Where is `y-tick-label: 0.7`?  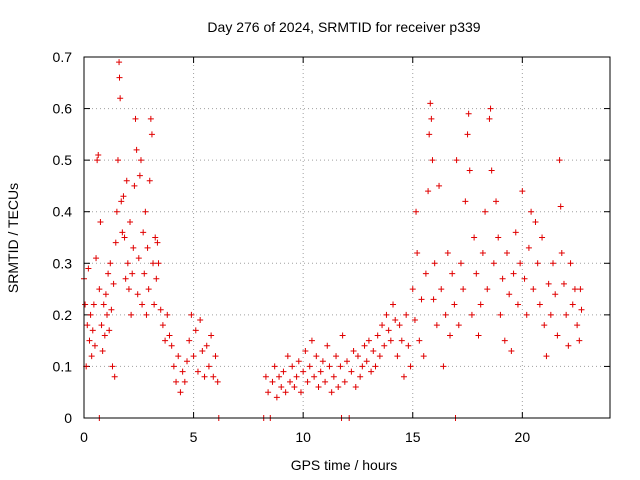 y-tick-label: 0.7 is located at coordinates (63, 57).